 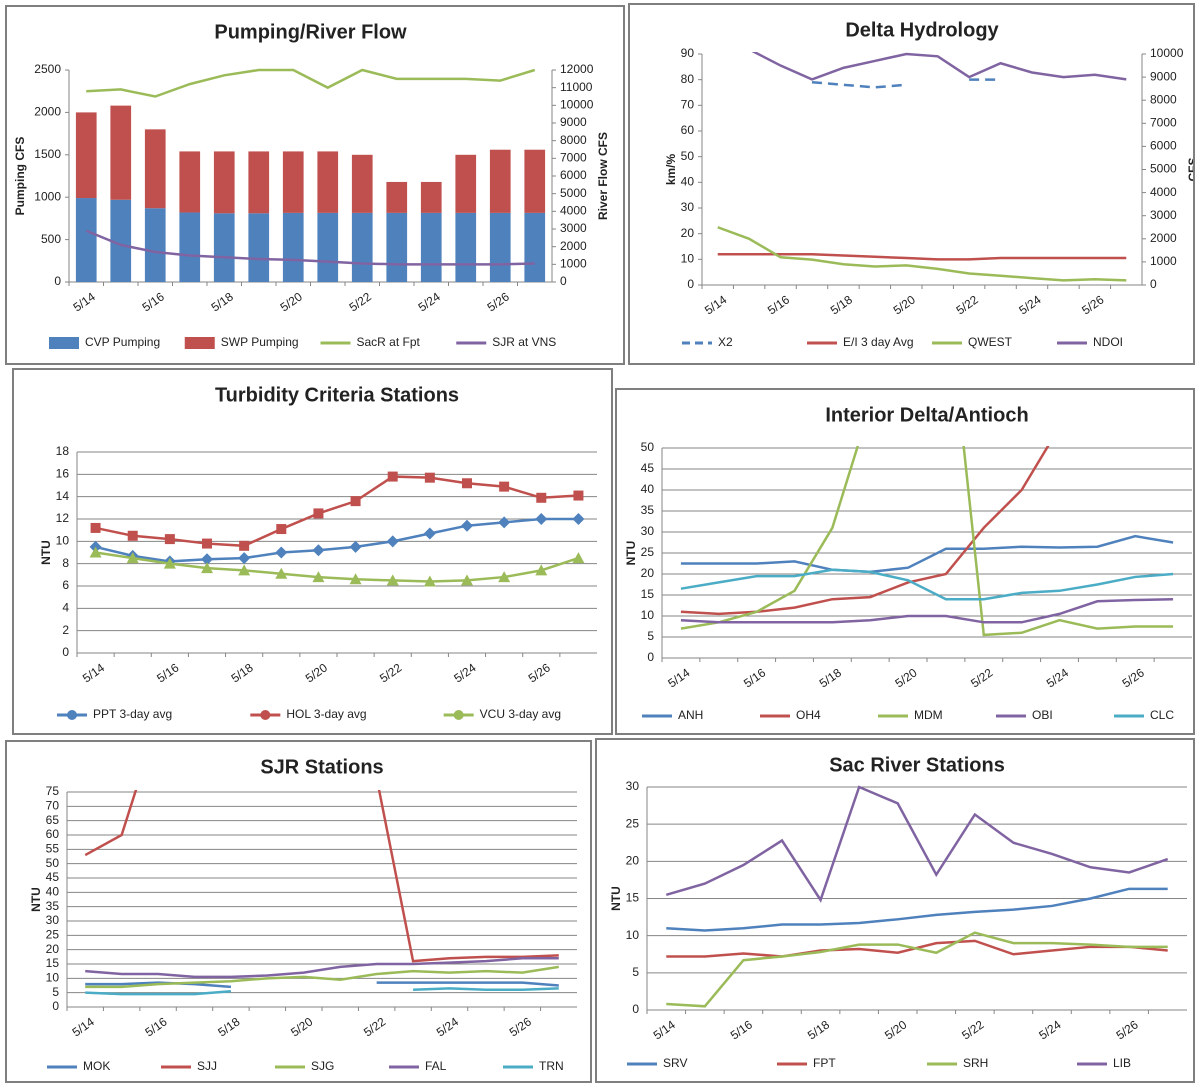 What do you see at coordinates (65, 608) in the screenshot?
I see `y-tick-label: 4` at bounding box center [65, 608].